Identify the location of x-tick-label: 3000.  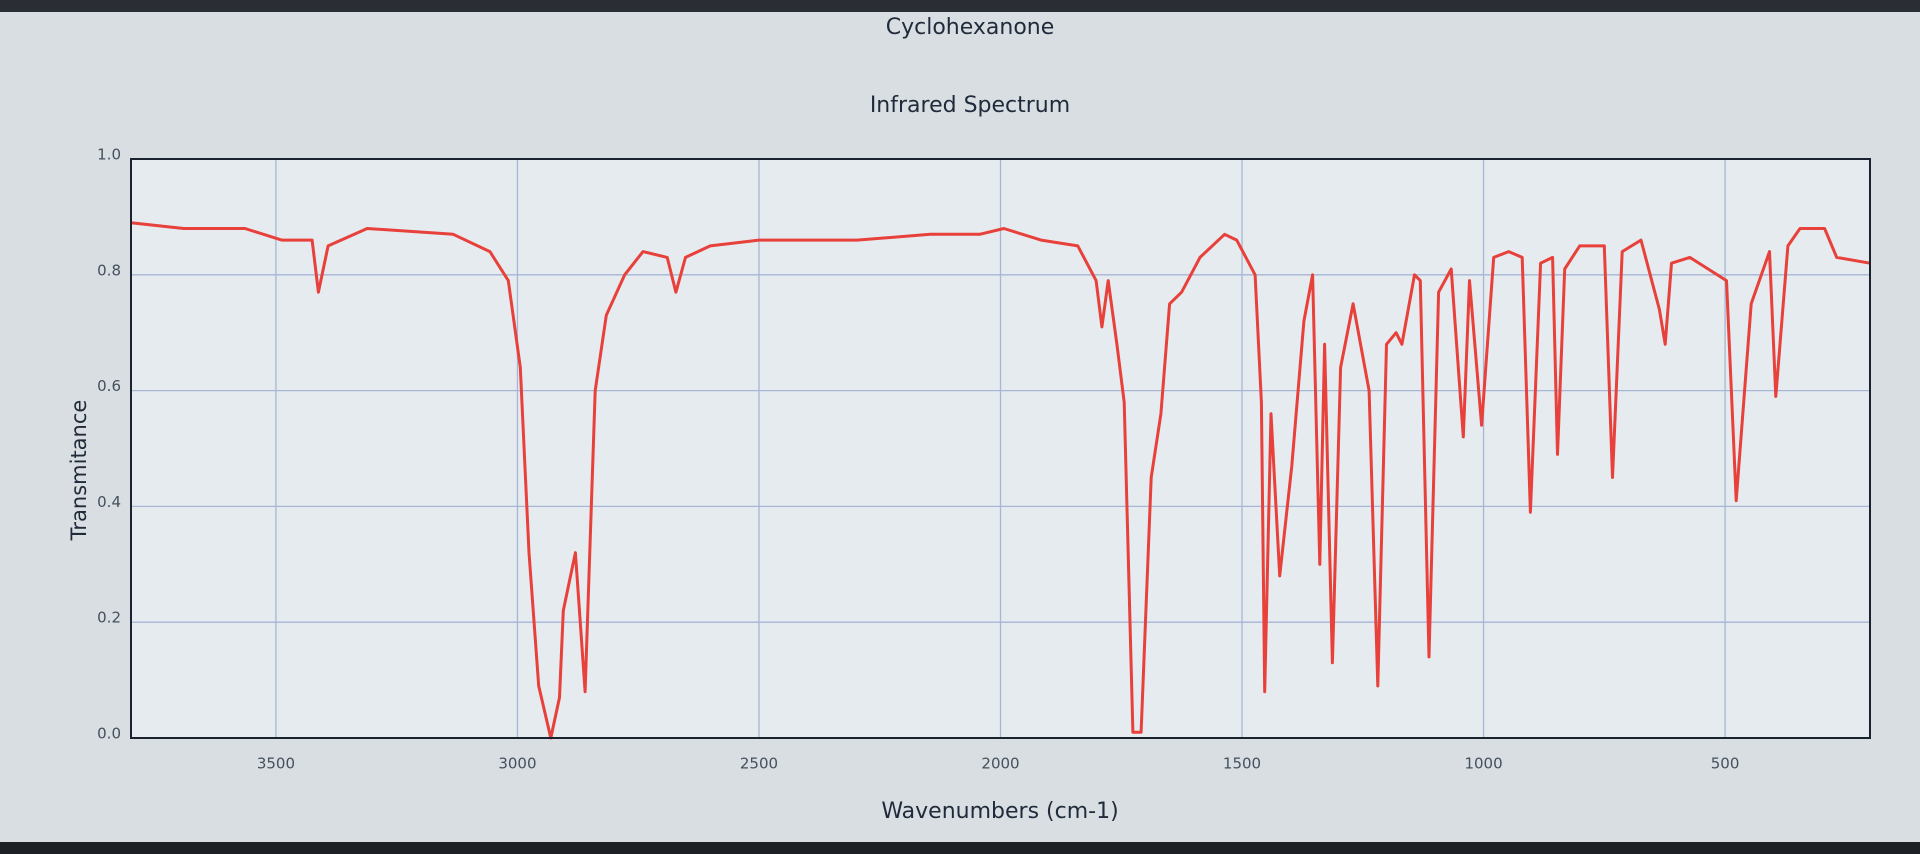
(517, 764).